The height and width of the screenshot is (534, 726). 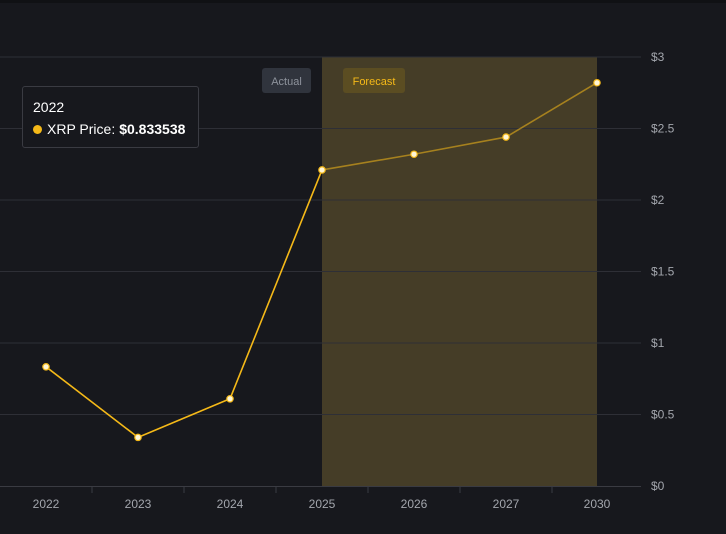 I want to click on tooltip-year: 2022, so click(x=49, y=107).